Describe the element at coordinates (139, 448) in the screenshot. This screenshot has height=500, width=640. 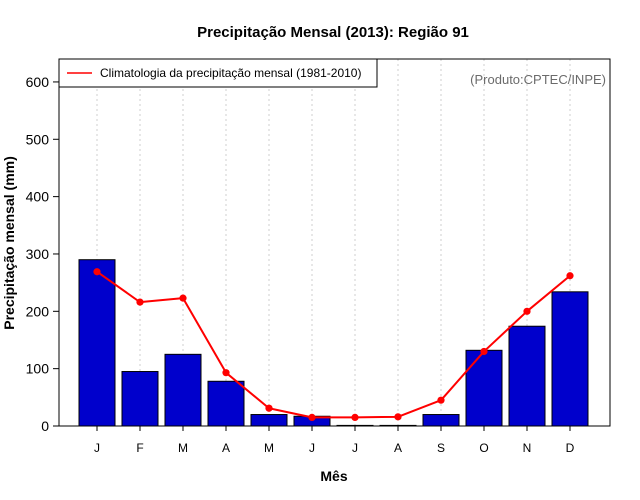
I see `x-tick-label: F` at that location.